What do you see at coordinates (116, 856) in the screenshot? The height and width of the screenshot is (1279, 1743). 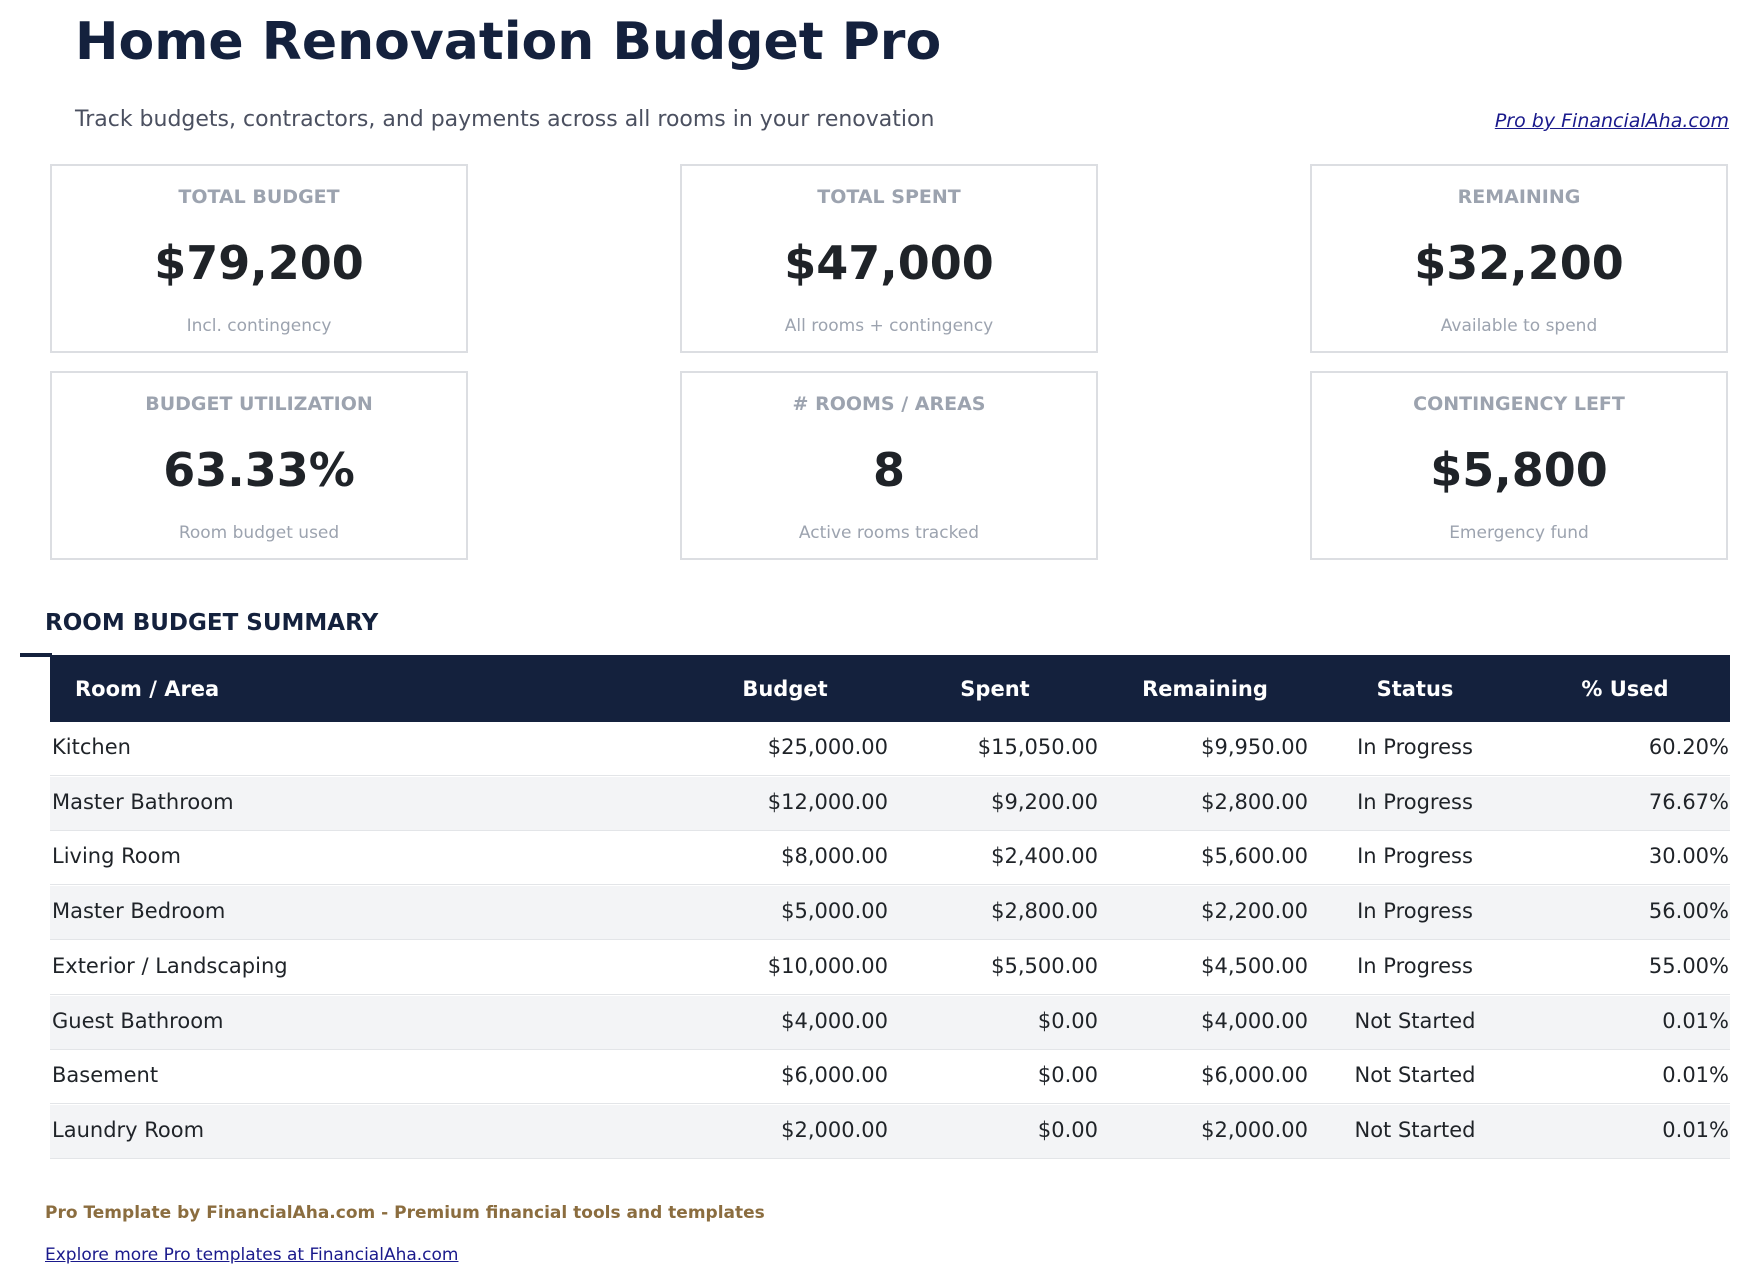 I see `table-cell: Living Room` at bounding box center [116, 856].